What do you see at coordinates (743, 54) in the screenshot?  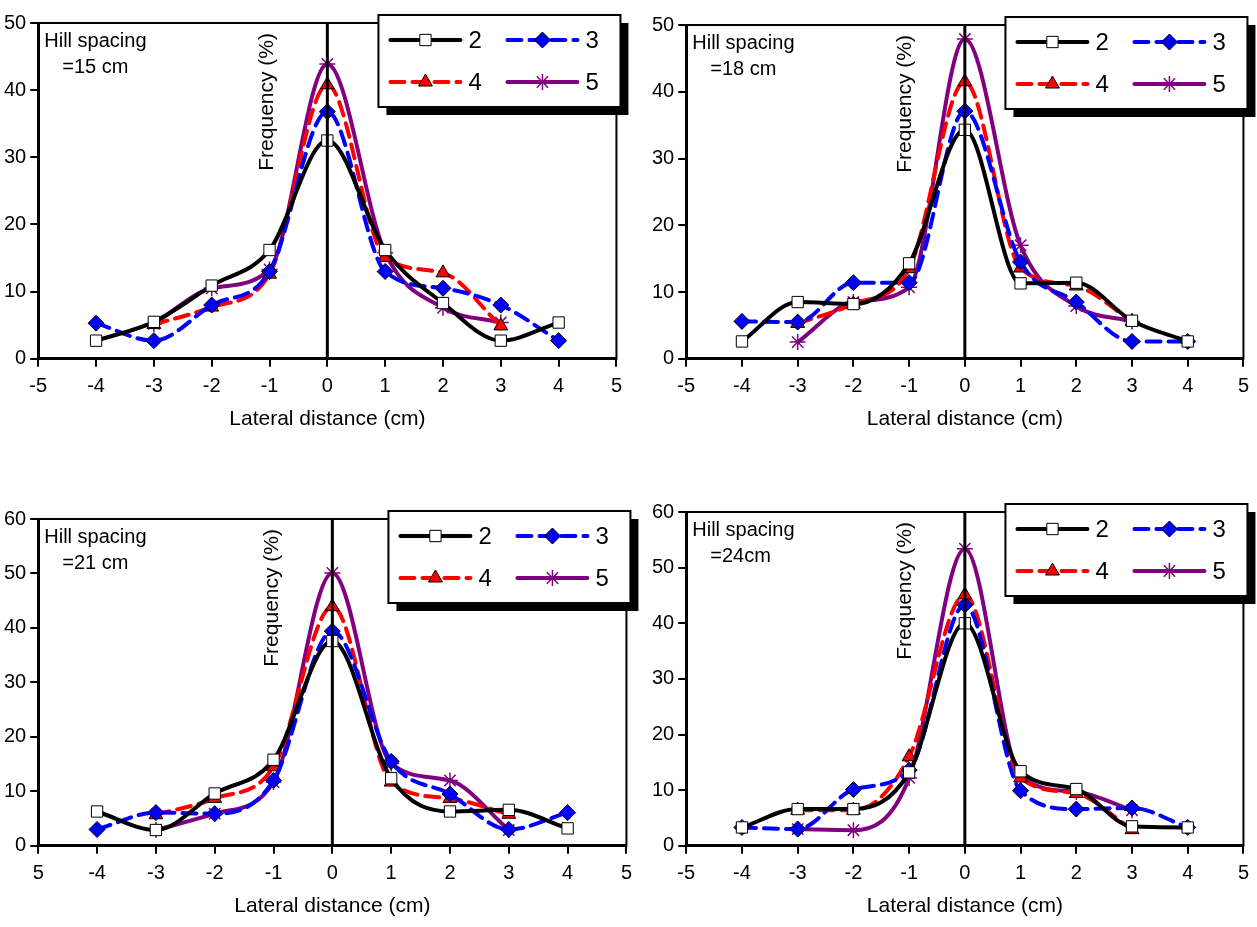 I see `annotation: Hill spacing =18 cm` at bounding box center [743, 54].